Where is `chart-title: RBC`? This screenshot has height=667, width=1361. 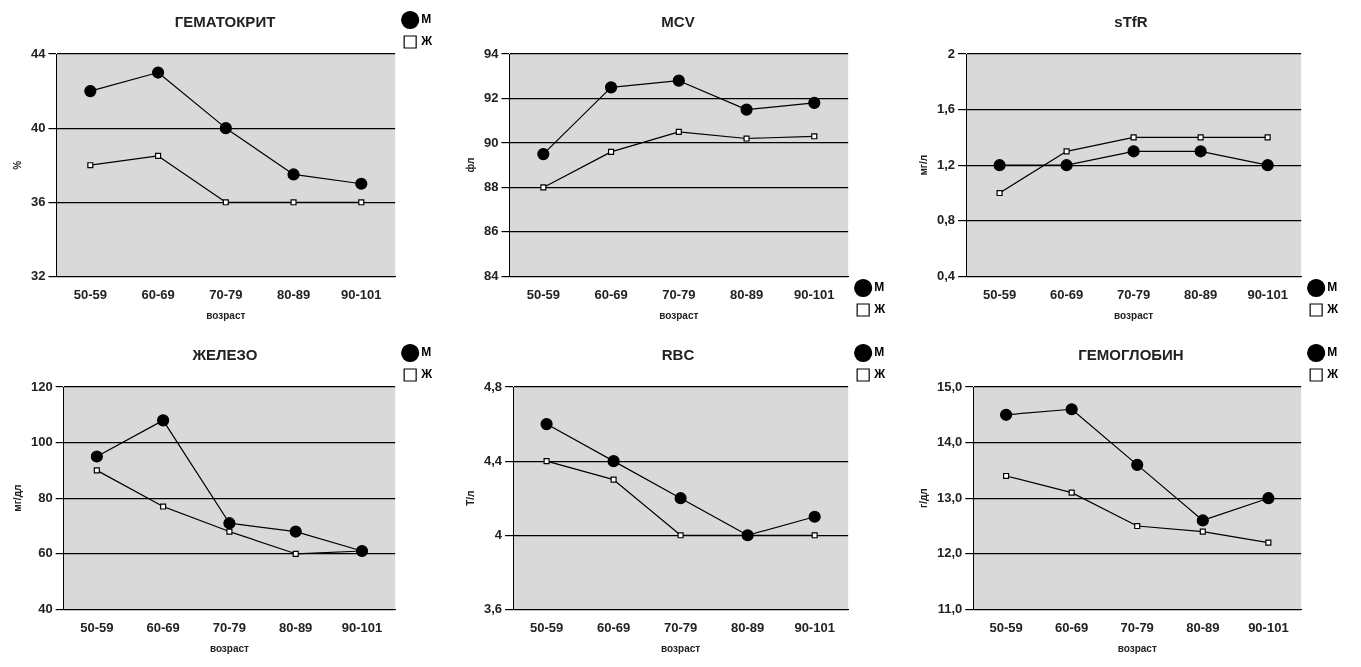 chart-title: RBC is located at coordinates (678, 355).